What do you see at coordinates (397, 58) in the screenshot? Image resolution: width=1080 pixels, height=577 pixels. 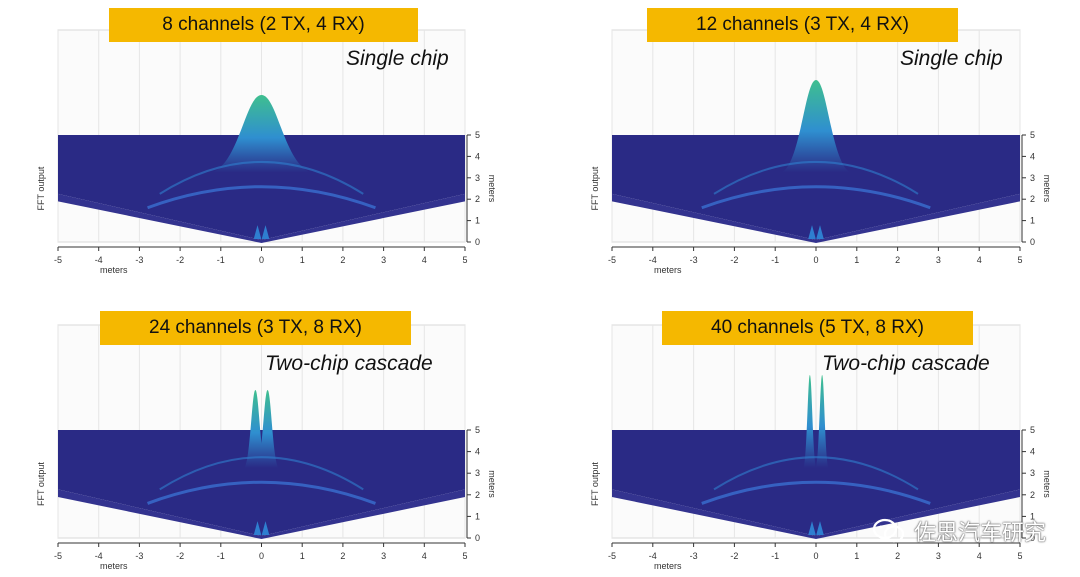 I see `panel-1-subtitle: Single chip` at bounding box center [397, 58].